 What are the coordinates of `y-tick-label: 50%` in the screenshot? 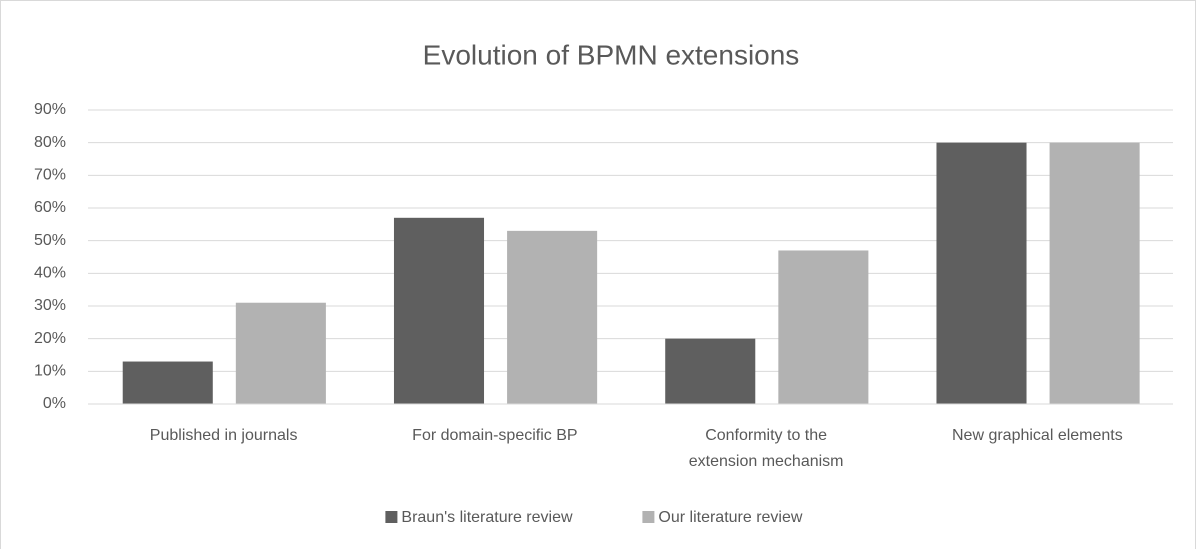 It's located at (50, 240).